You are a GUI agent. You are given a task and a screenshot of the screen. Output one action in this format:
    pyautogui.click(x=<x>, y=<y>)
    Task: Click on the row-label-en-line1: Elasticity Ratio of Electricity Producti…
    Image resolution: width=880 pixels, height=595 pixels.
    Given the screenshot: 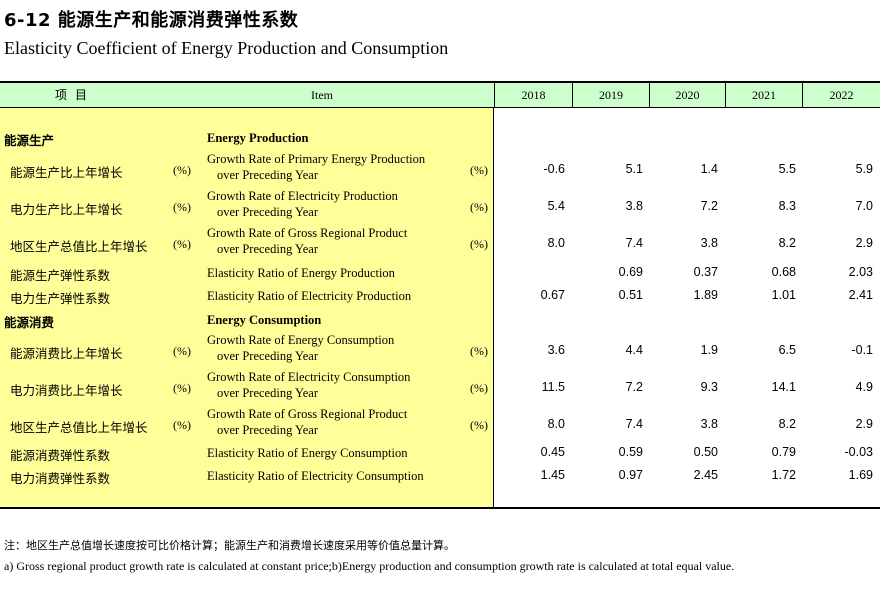 What is the action you would take?
    pyautogui.click(x=309, y=296)
    